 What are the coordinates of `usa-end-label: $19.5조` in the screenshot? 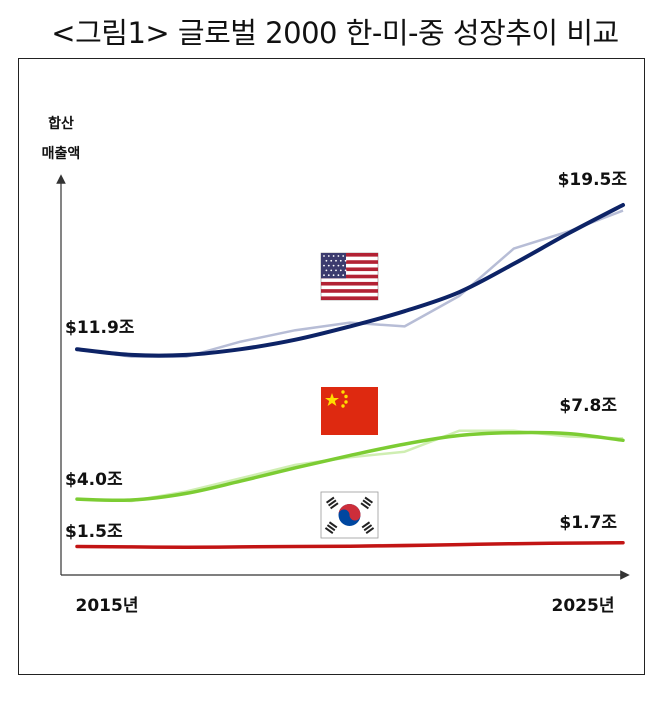 It's located at (593, 180).